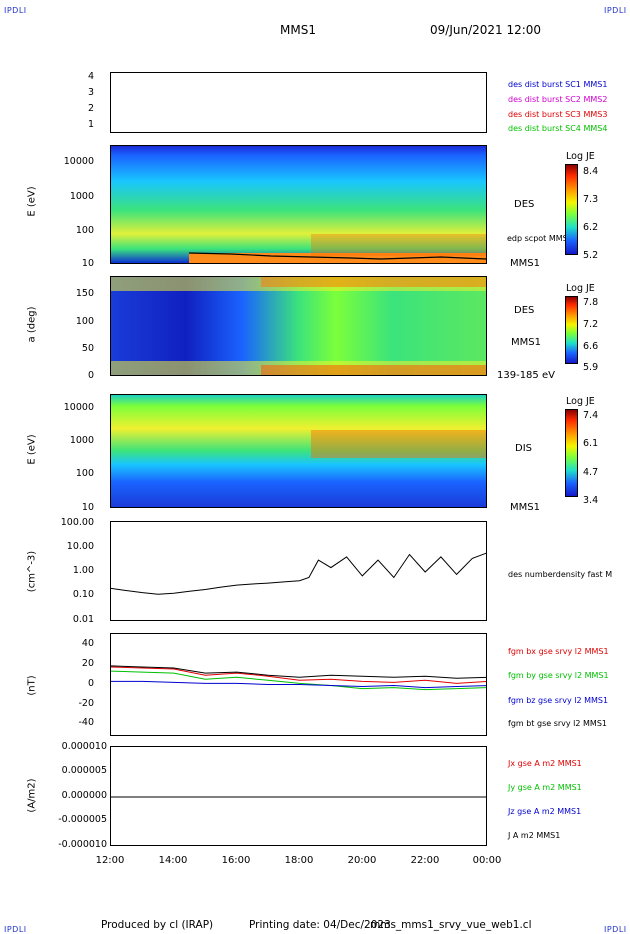  I want to click on density-ytick-0.1: 0.10, so click(83, 594).